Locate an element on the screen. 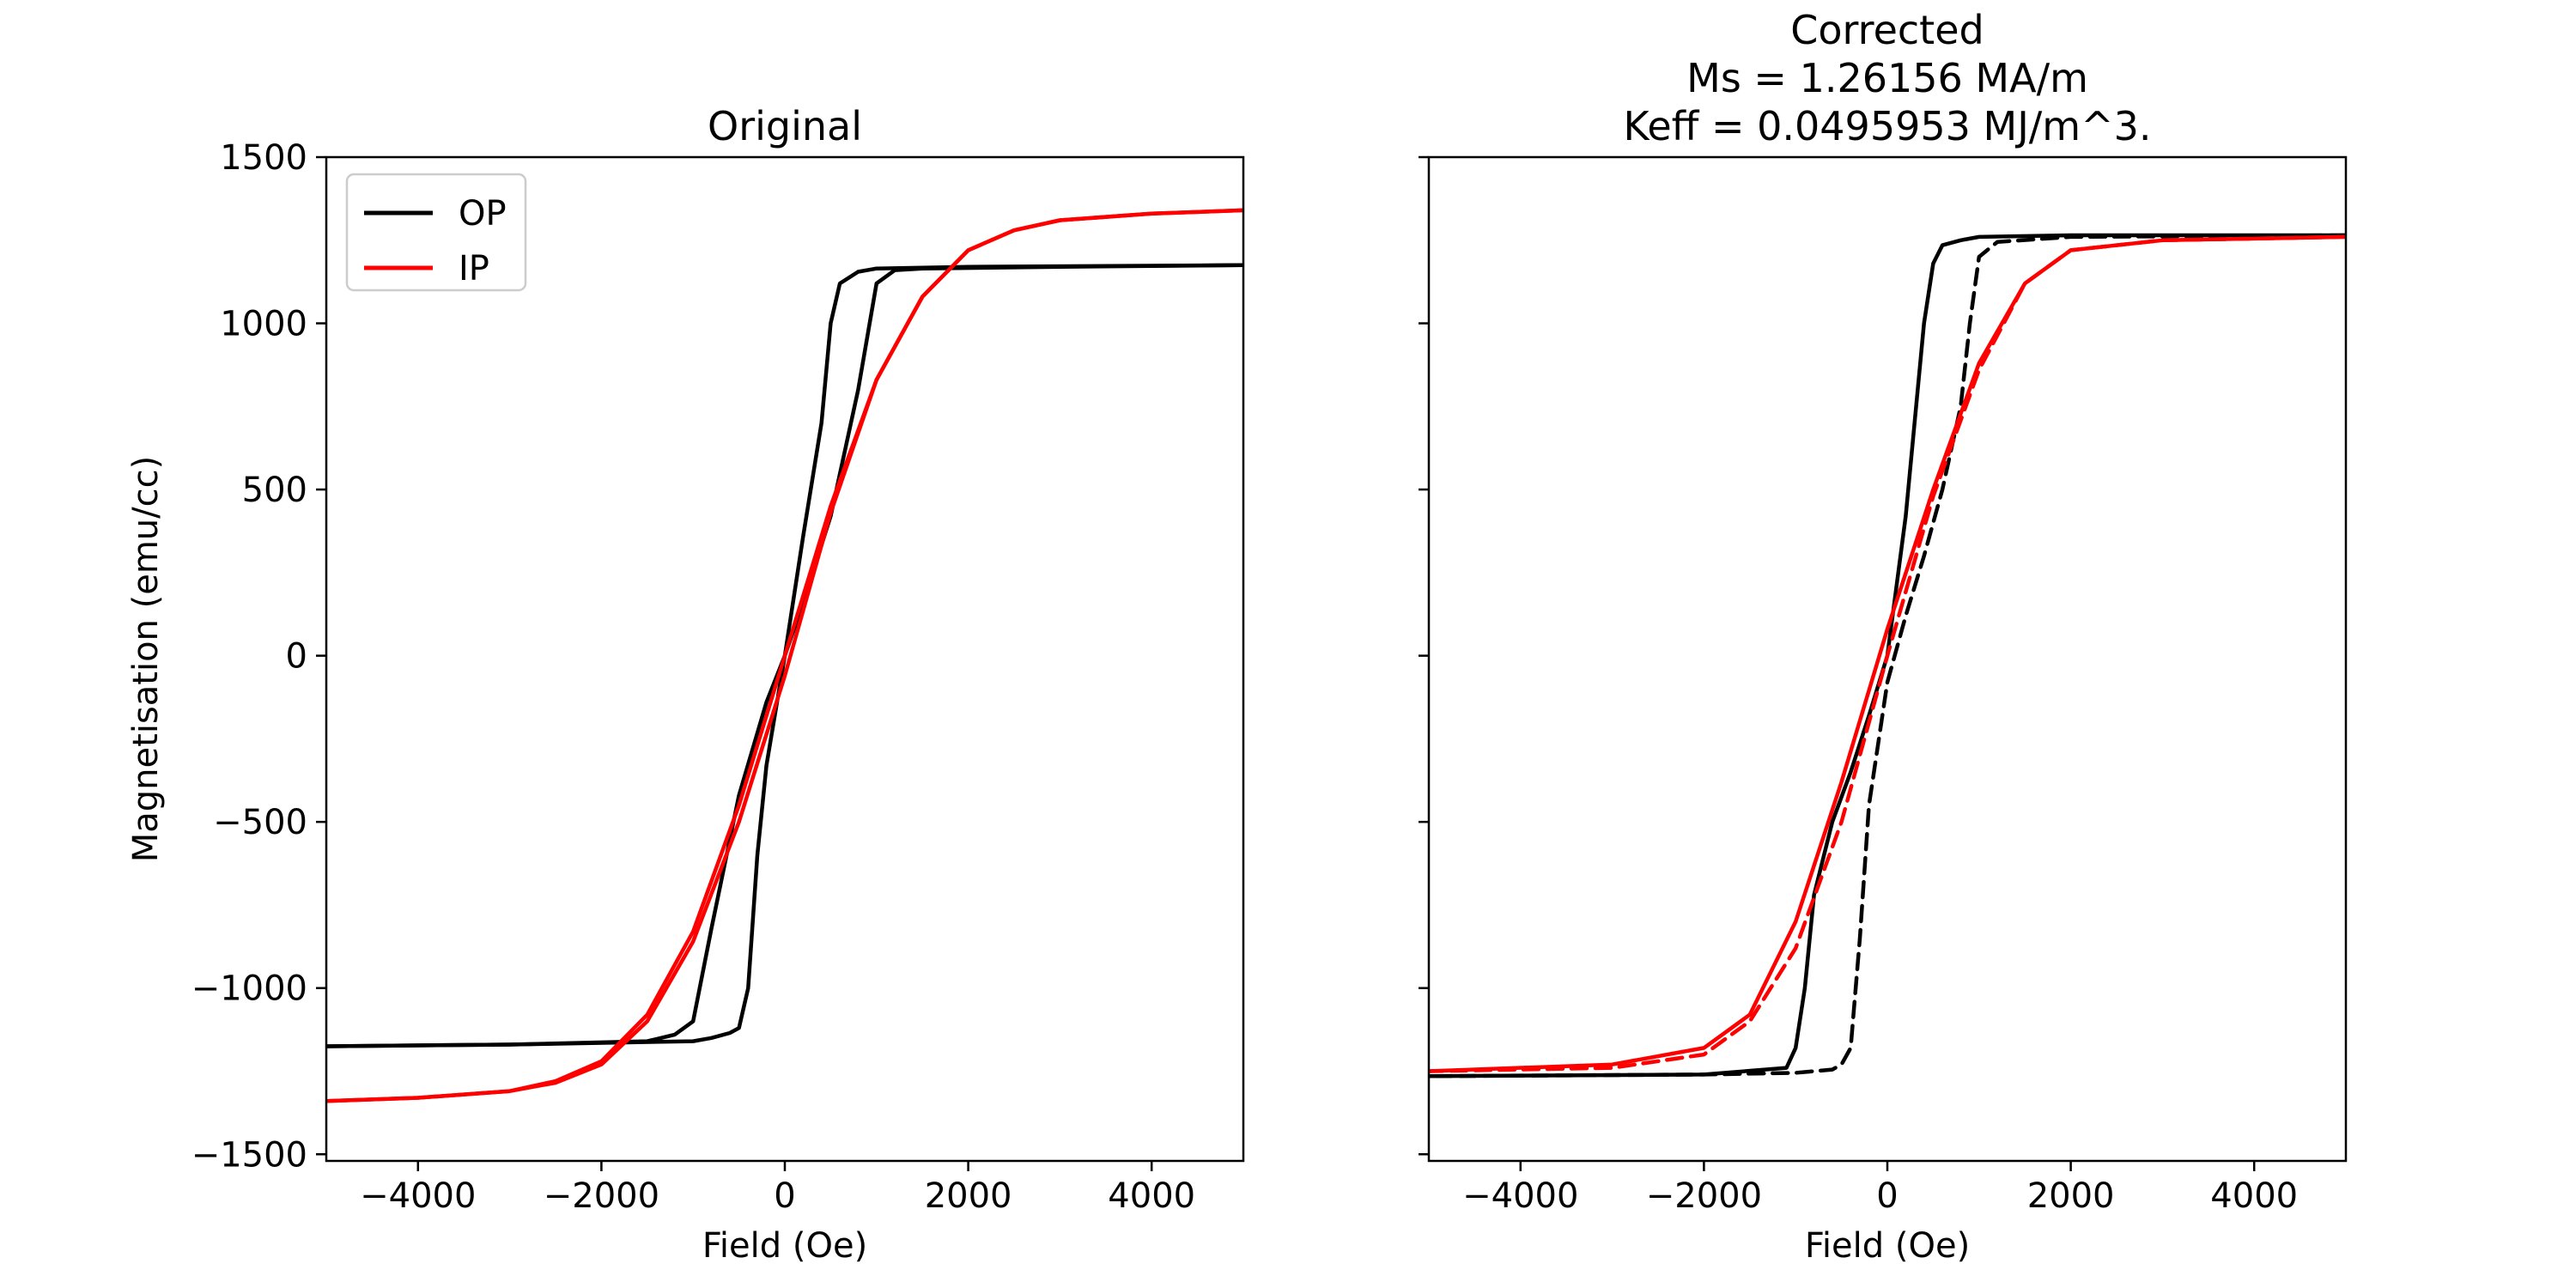 The image size is (2576, 1288). chart-title-line-1: Ms = 1.26156 MA/m is located at coordinates (1887, 78).